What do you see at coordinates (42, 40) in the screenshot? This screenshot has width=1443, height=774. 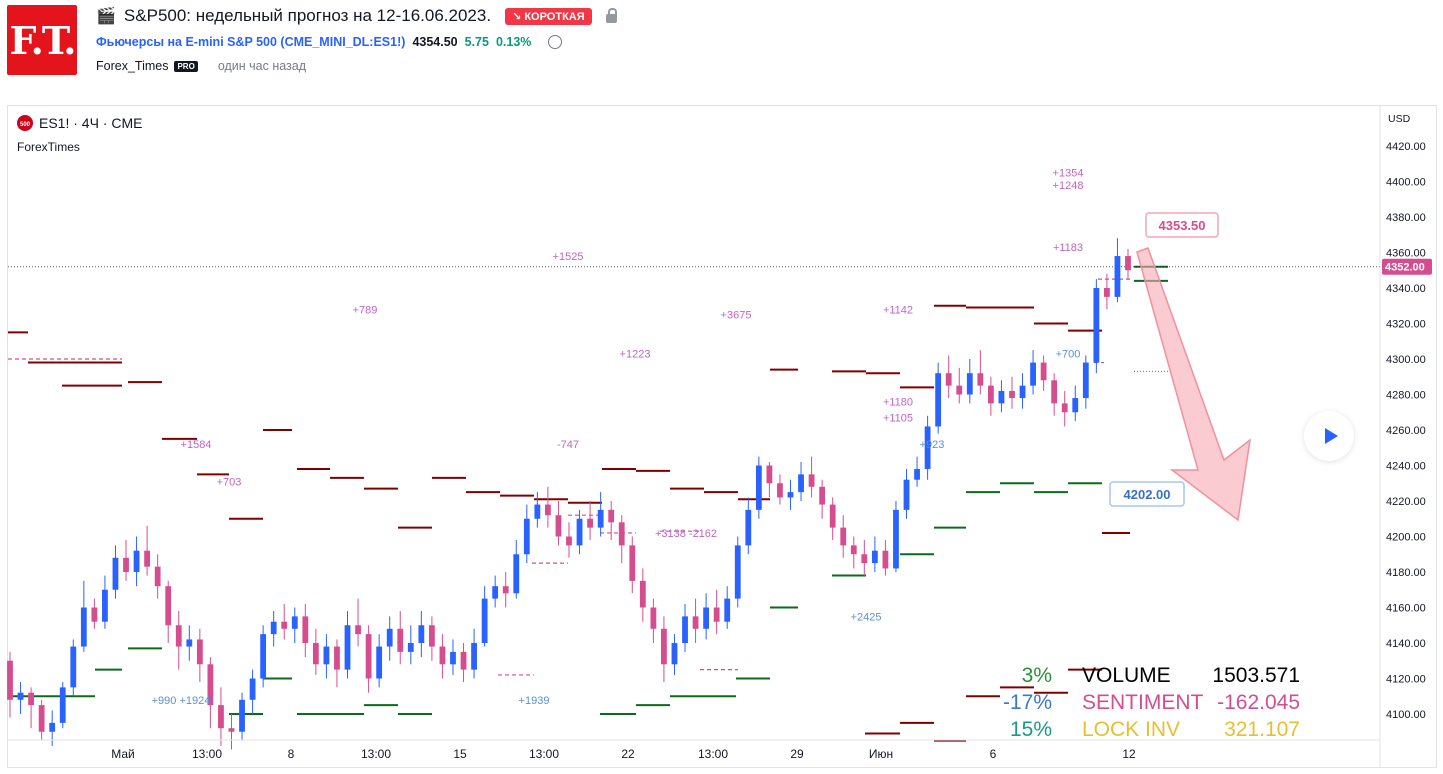 I see `ft-logo: F.T.` at bounding box center [42, 40].